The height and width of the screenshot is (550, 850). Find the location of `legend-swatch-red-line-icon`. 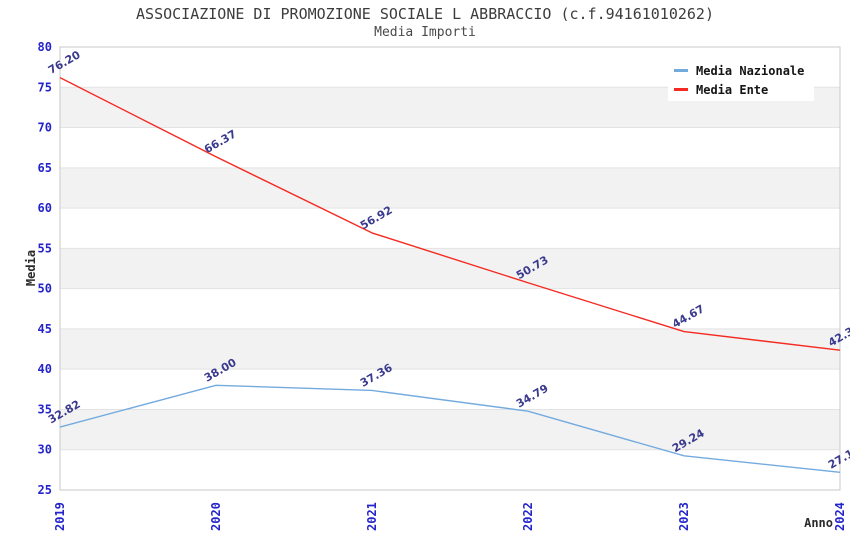

legend-swatch-red-line-icon is located at coordinates (681, 89).